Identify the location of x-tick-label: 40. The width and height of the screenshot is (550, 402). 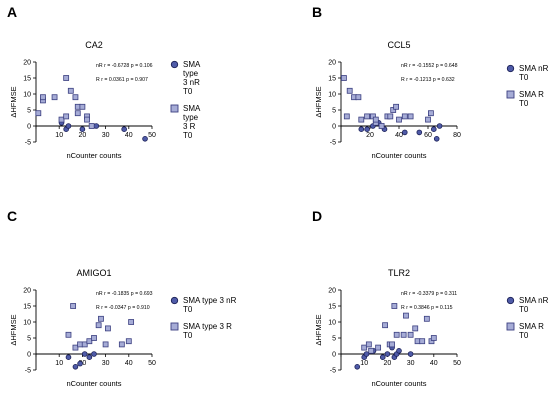
(399, 135).